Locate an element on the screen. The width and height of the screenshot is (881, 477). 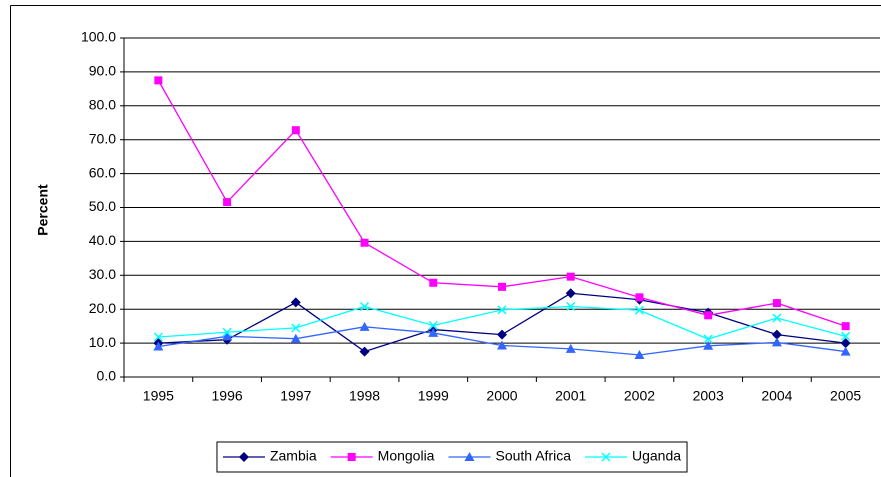
legend: Zambia Mongolia South Africa Uganda is located at coordinates (452, 457).